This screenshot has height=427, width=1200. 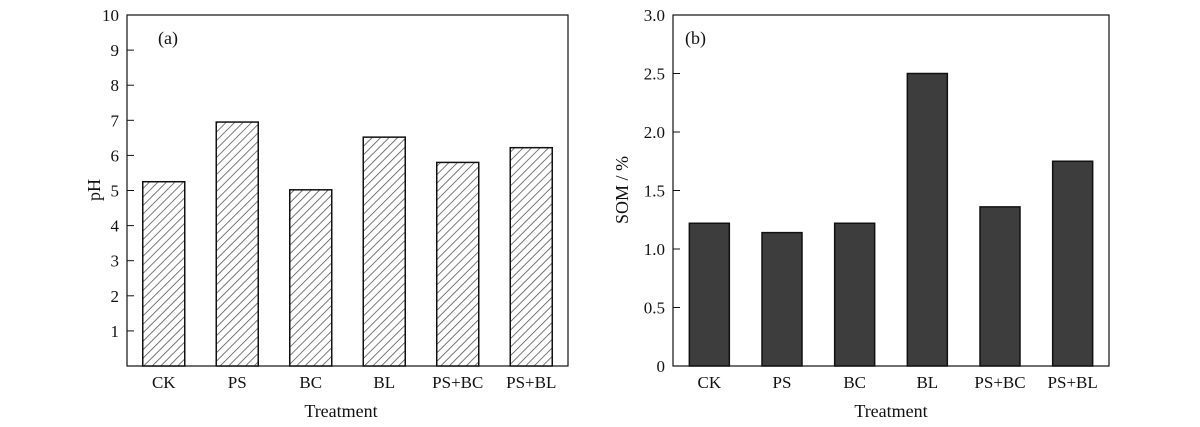 I want to click on ph-category-label: BC, so click(x=310, y=382).